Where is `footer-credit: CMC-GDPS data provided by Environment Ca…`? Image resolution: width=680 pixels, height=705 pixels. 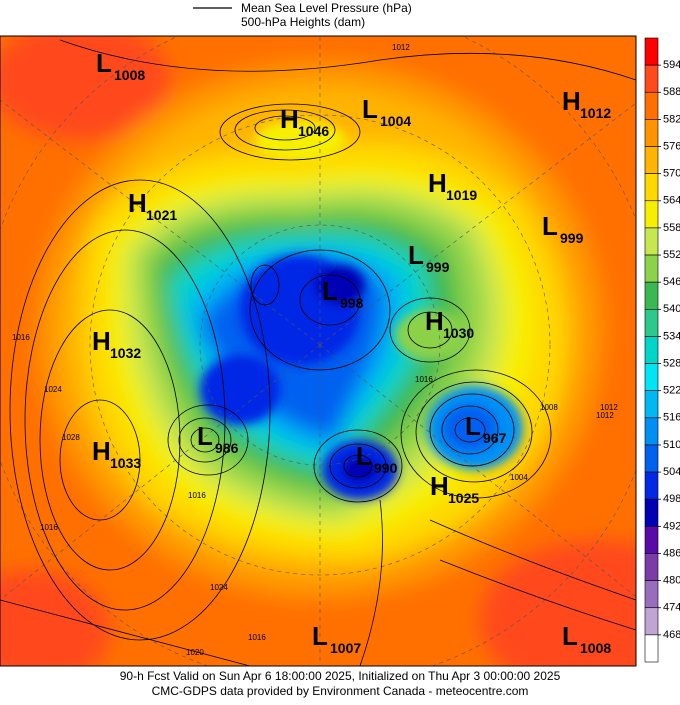 footer-credit: CMC-GDPS data provided by Environment Ca… is located at coordinates (340, 691).